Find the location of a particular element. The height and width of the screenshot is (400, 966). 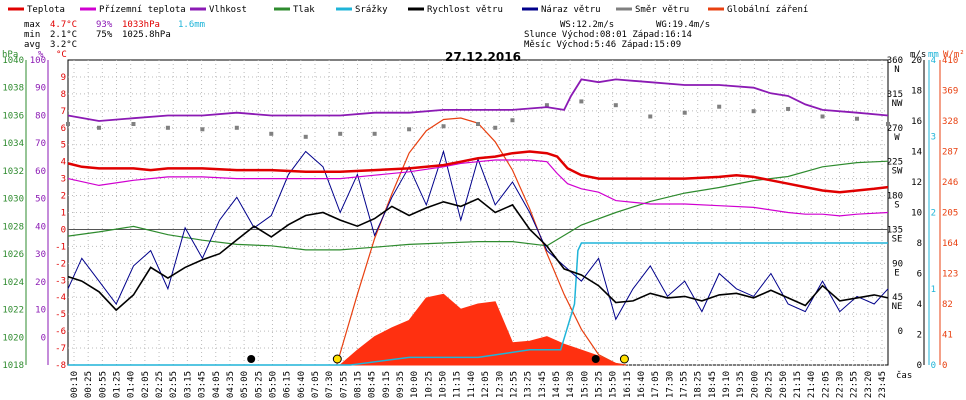

radiation-tick-label: 164 is located at coordinates (950, 244).